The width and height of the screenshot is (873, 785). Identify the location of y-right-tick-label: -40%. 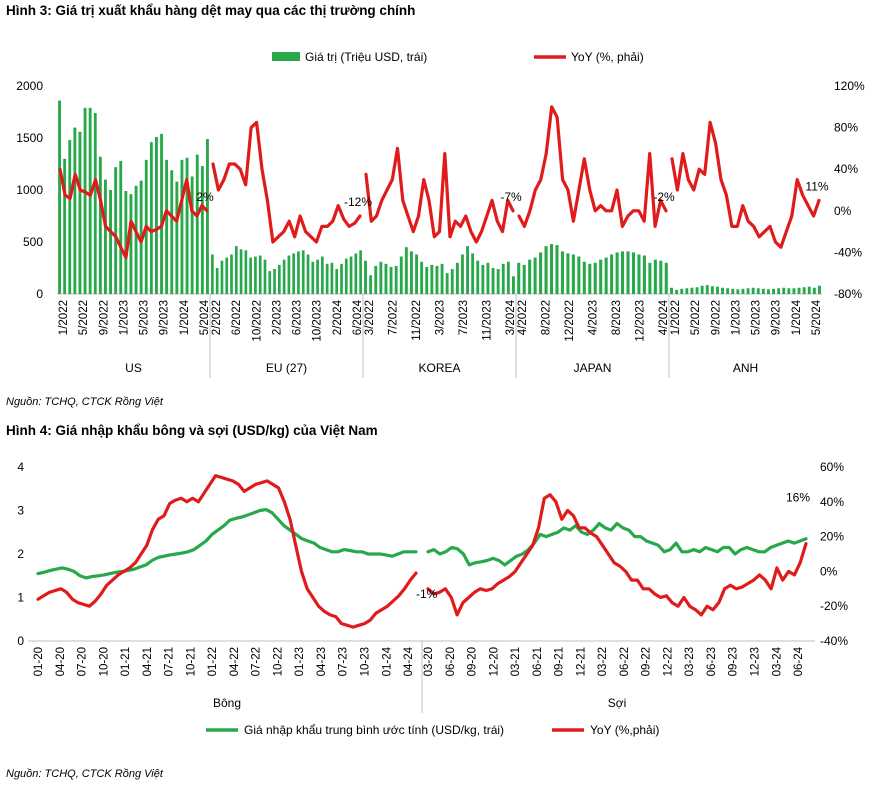
(848, 252).